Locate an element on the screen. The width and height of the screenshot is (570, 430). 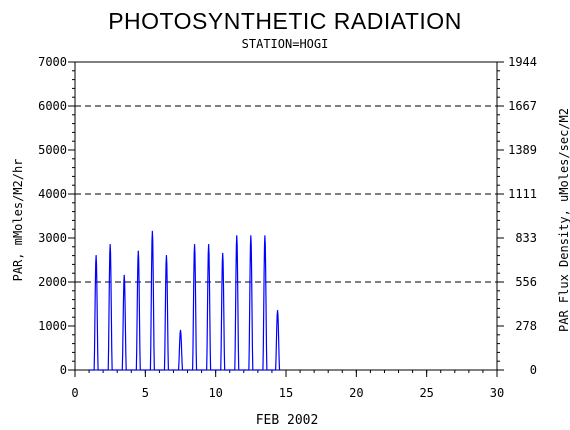
y-tick-label: 4000 is located at coordinates (52, 194).